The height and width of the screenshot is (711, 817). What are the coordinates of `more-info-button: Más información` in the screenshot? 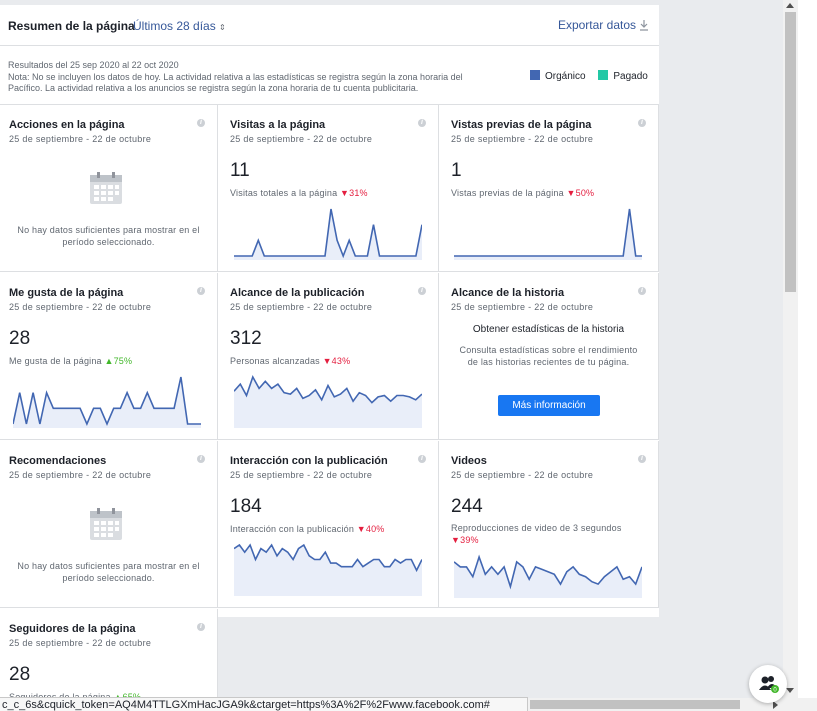 It's located at (549, 405).